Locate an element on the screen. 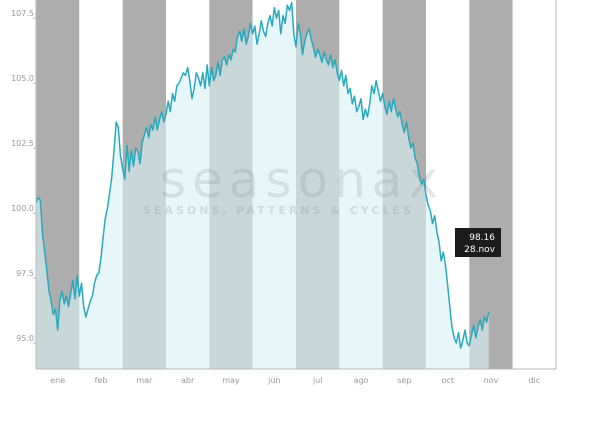 This screenshot has width=589, height=431. watermark: seasonax SEASONS, PATTERNS & CYCLES is located at coordinates (293, 184).